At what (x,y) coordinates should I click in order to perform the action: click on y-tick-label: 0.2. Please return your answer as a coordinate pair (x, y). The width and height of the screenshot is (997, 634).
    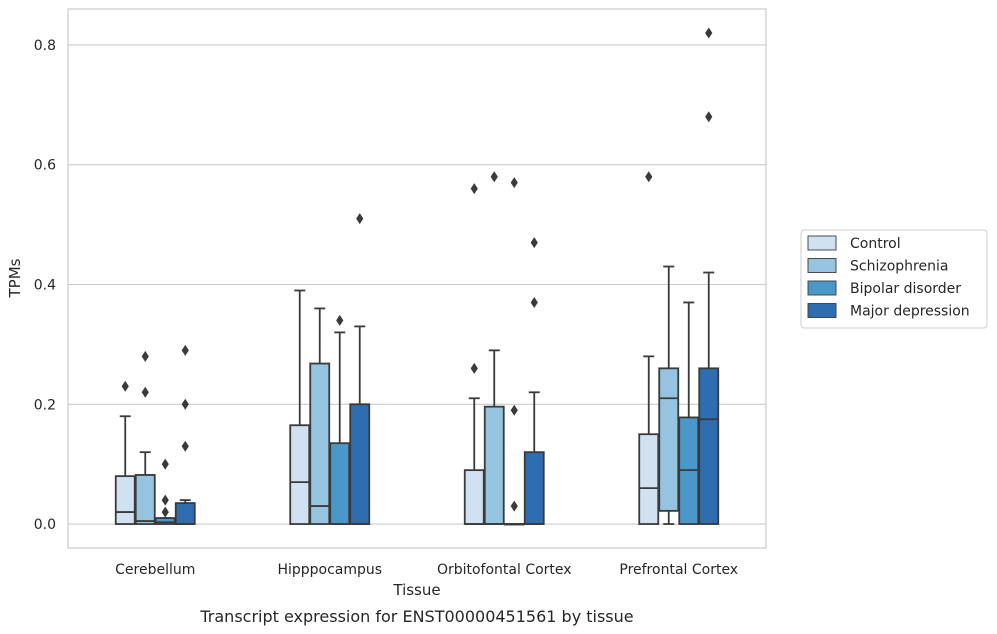
    Looking at the image, I should click on (45, 405).